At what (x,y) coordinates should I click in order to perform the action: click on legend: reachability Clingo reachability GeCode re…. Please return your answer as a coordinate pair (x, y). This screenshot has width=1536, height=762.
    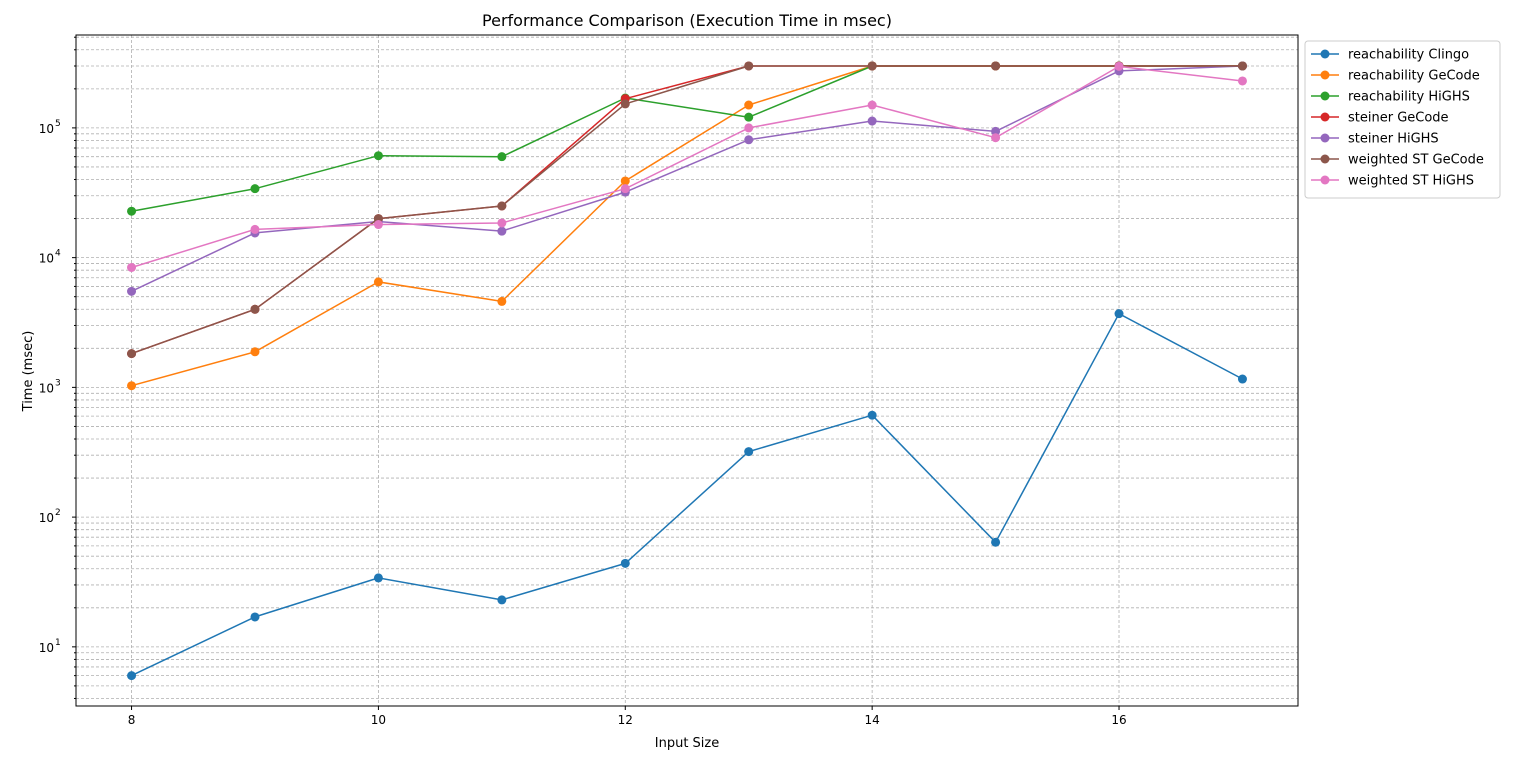
    Looking at the image, I should click on (1402, 119).